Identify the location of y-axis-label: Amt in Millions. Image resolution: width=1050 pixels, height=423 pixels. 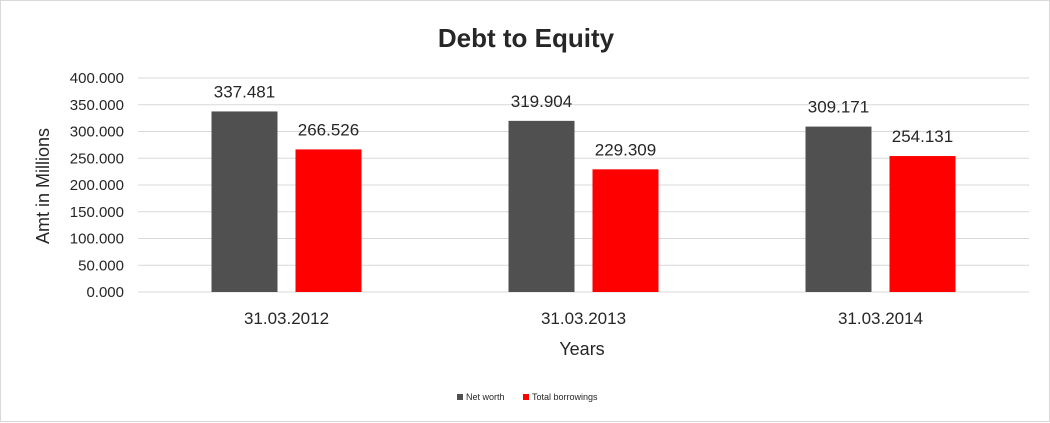
(43, 186).